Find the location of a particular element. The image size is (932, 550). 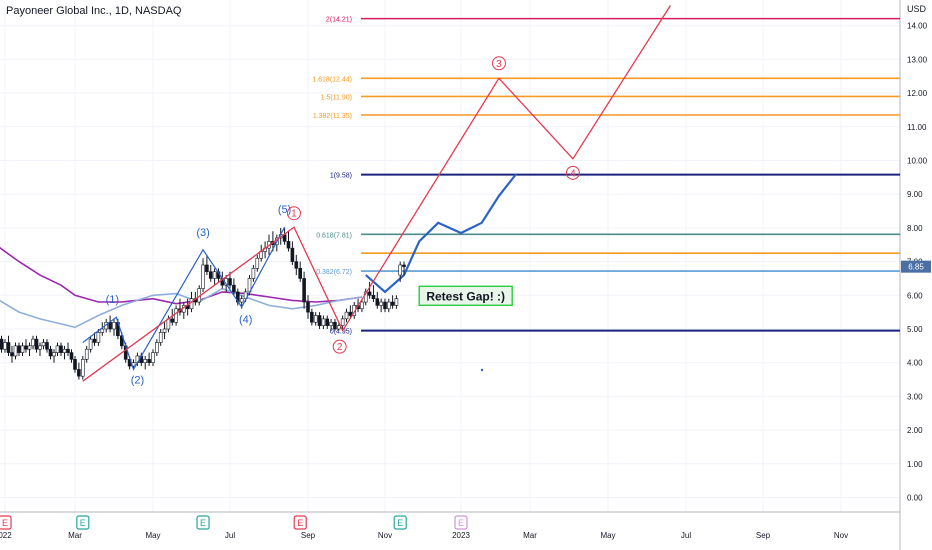

impulse-wave-line is located at coordinates (184, 298).